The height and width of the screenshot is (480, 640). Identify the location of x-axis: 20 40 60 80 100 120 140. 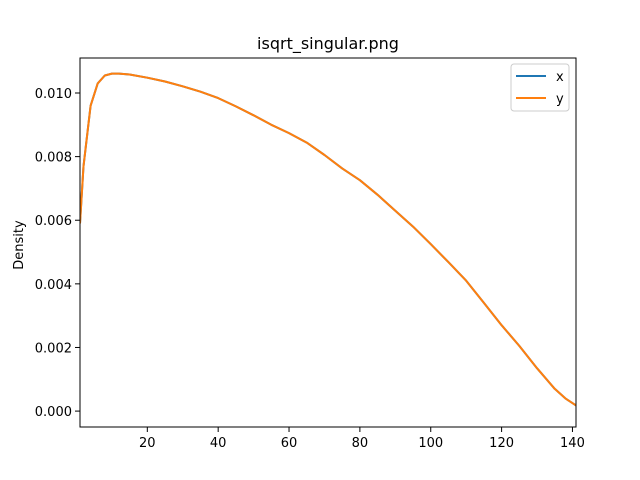
(362, 439).